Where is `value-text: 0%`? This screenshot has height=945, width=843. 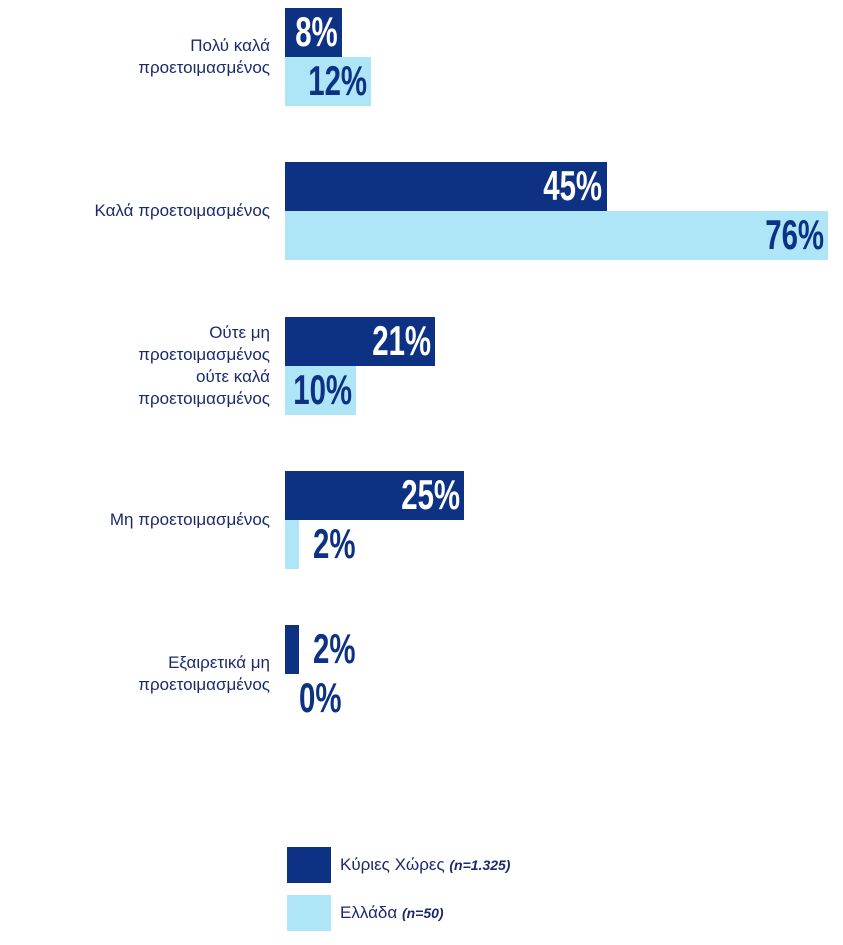
value-text: 0% is located at coordinates (320, 698).